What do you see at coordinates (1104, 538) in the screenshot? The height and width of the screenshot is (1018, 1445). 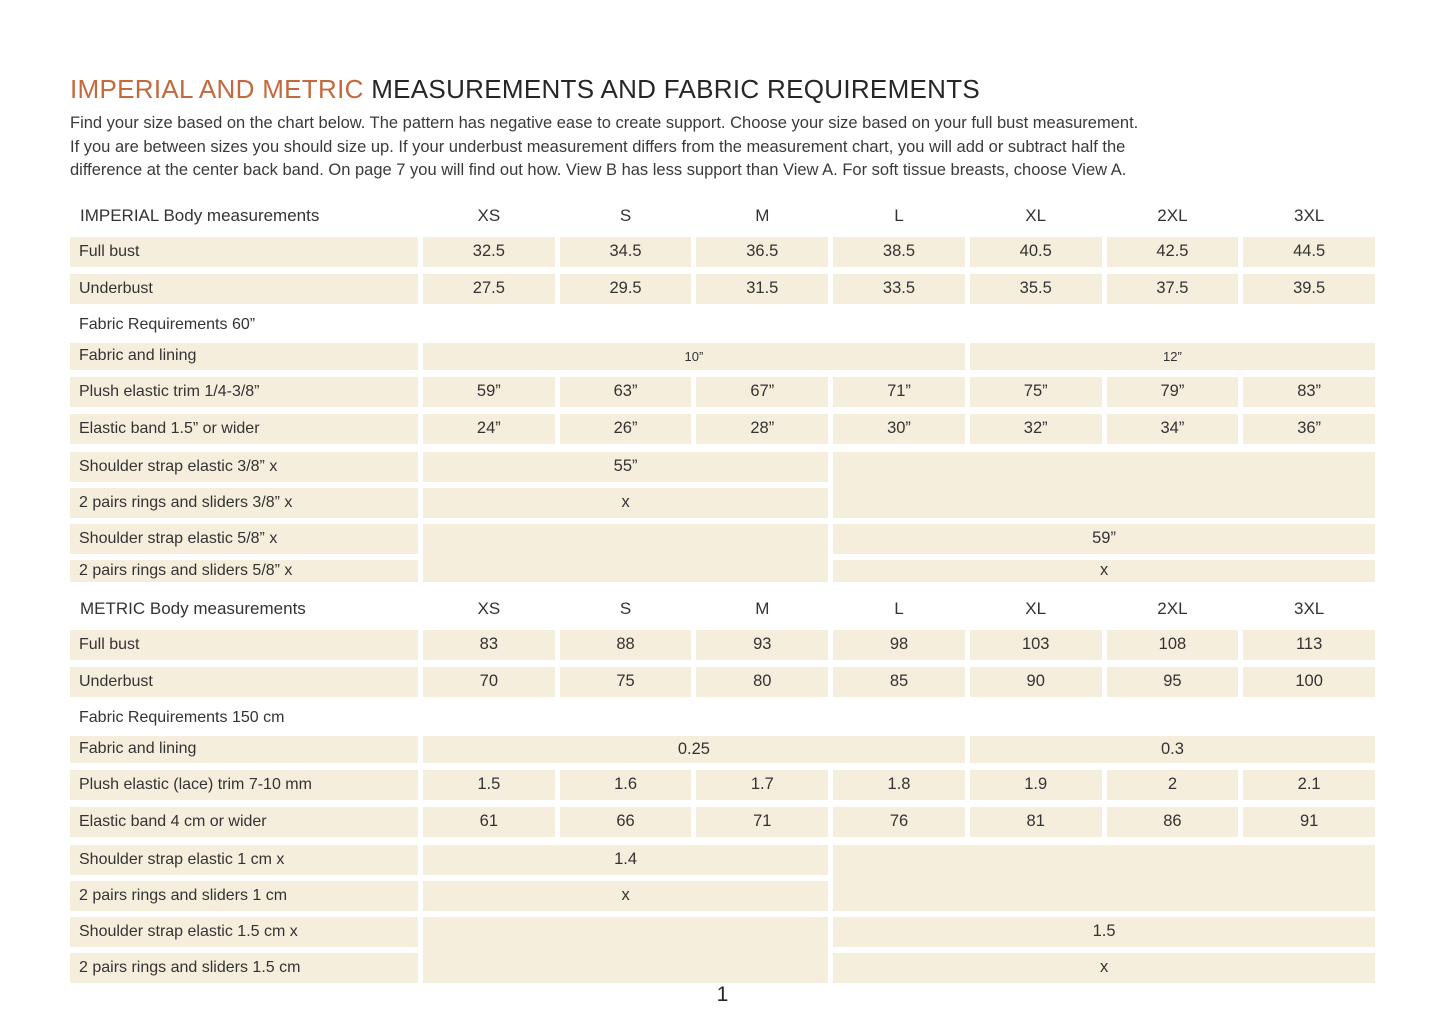 I see `merged-value-cell: 59”` at bounding box center [1104, 538].